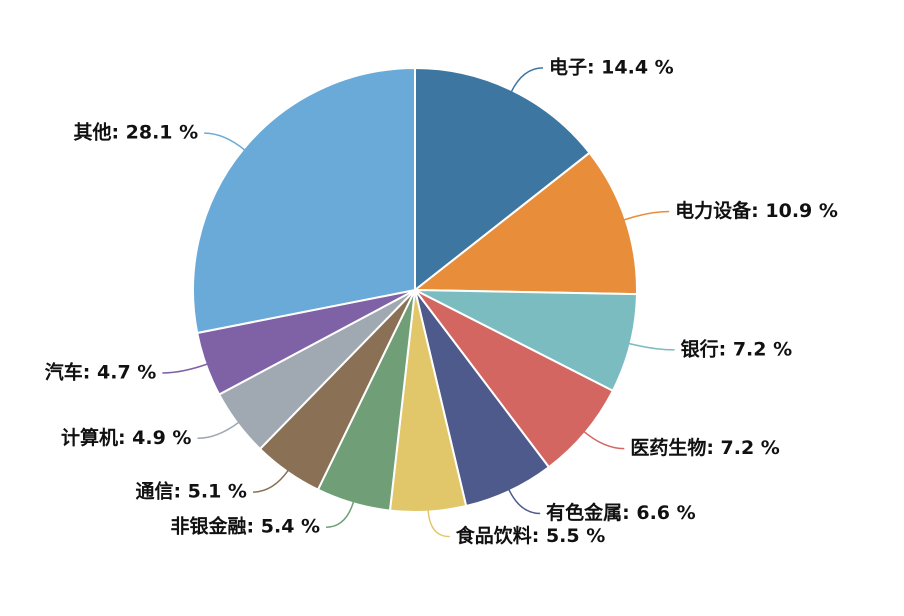  What do you see at coordinates (531, 535) in the screenshot?
I see `data-label: 食品饮料: 5.5 %` at bounding box center [531, 535].